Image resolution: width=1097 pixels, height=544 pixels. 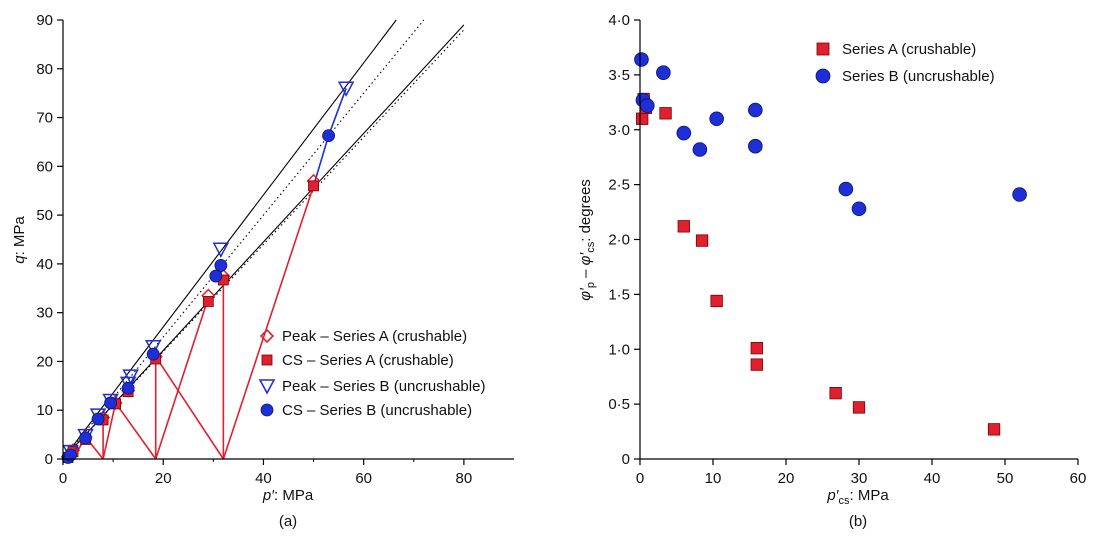 I want to click on x-tick-label-b: 10, so click(x=713, y=478).